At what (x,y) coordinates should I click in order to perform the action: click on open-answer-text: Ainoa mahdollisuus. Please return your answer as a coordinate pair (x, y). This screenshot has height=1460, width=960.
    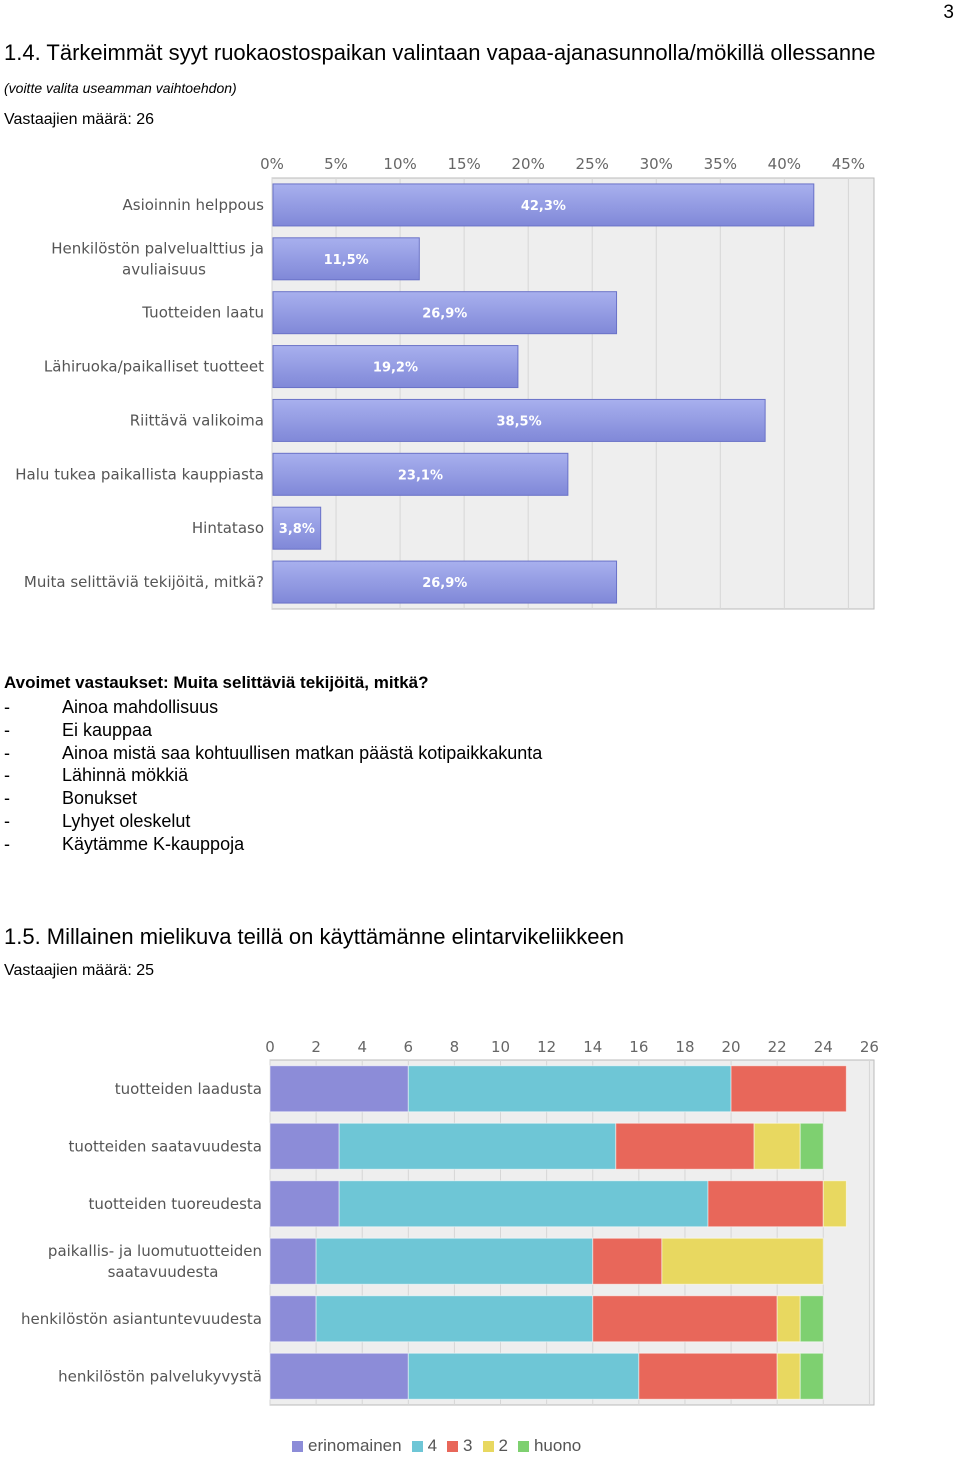
    Looking at the image, I should click on (140, 707).